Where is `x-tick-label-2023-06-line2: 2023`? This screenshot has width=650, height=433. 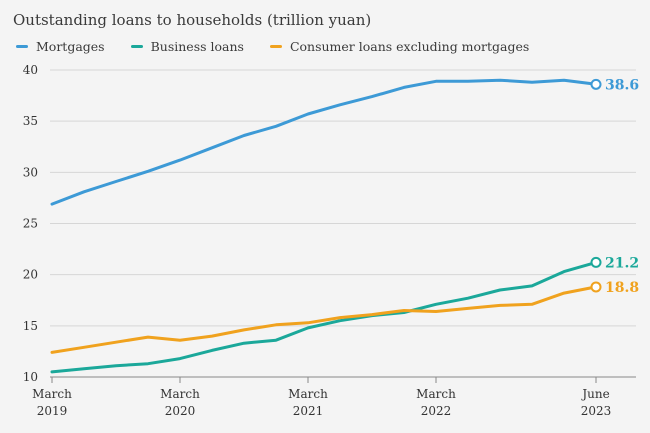
x-tick-label-2023-06-line2: 2023 is located at coordinates (596, 411).